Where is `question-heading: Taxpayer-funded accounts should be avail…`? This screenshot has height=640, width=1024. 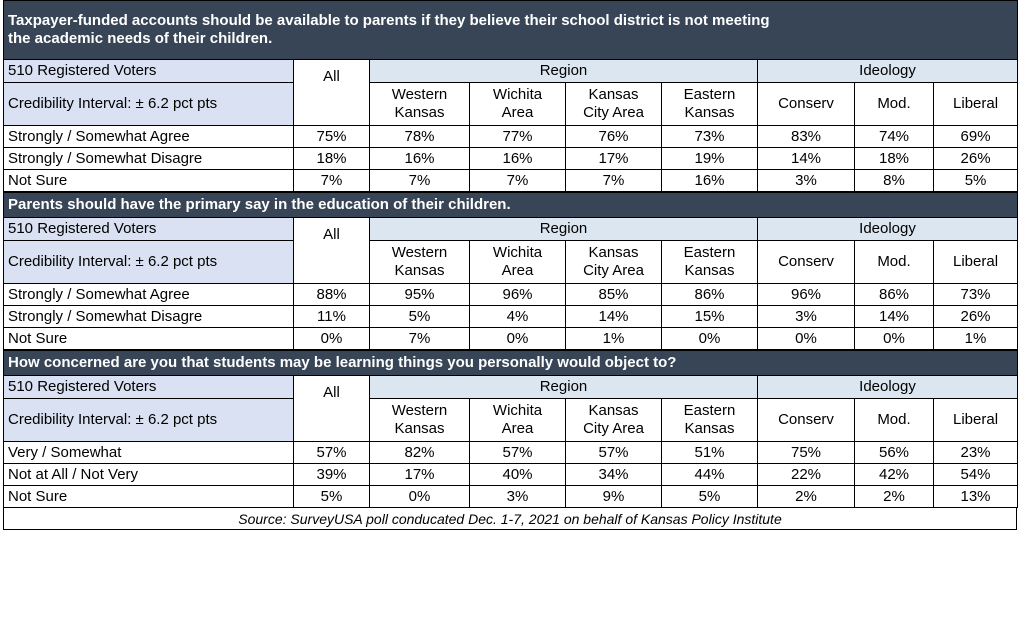 question-heading: Taxpayer-funded accounts should be avail… is located at coordinates (510, 30).